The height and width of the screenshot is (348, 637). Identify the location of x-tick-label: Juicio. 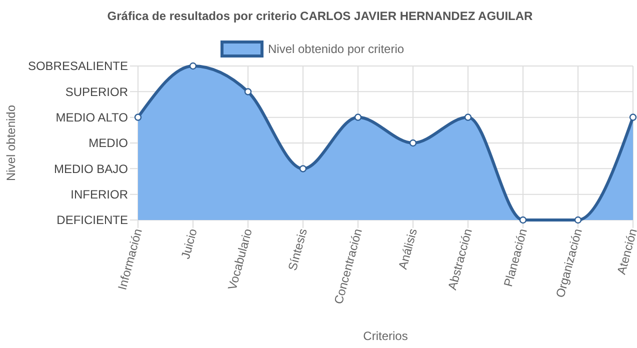
(189, 243).